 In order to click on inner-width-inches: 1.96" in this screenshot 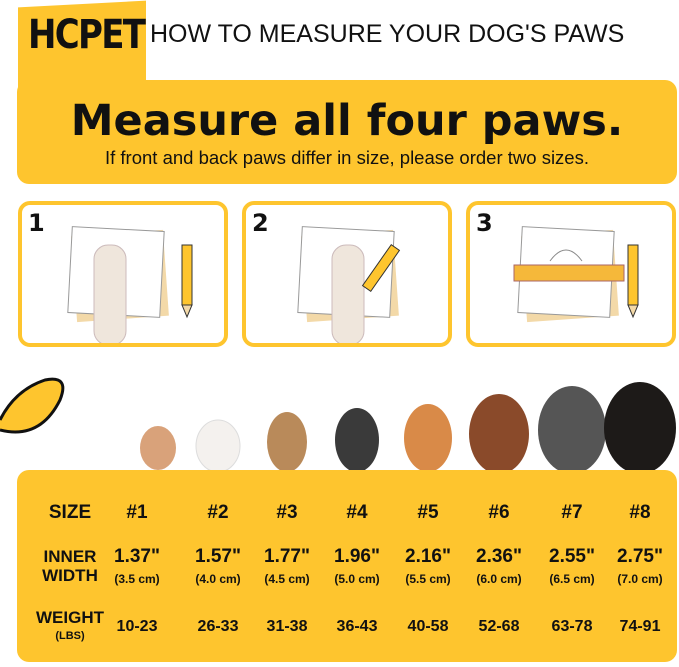, I will do `click(357, 556)`.